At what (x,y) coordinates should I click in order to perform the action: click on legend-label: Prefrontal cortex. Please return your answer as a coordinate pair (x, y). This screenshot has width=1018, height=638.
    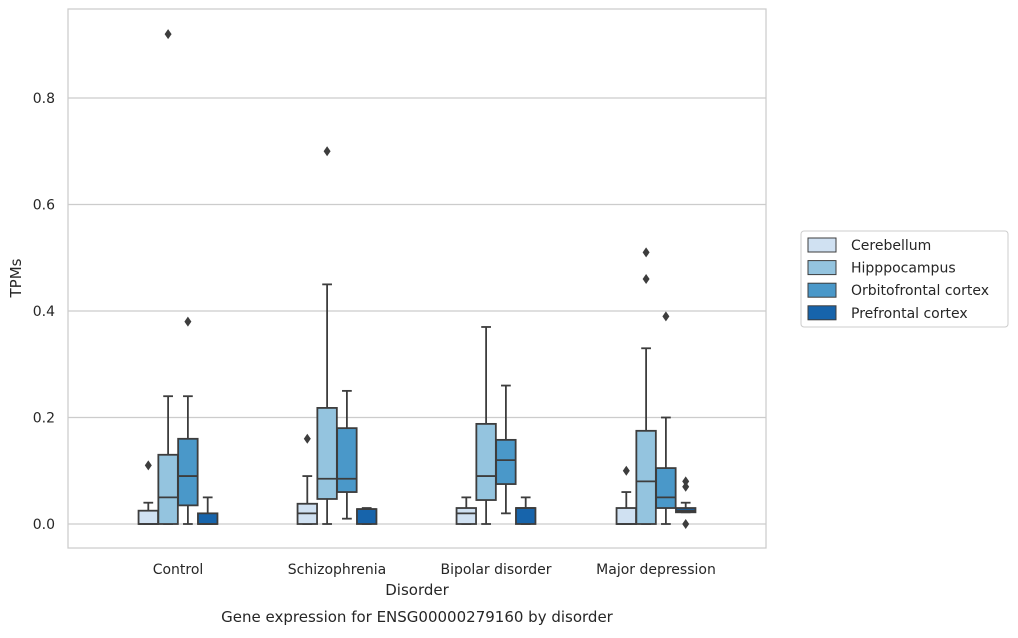
    Looking at the image, I should click on (909, 314).